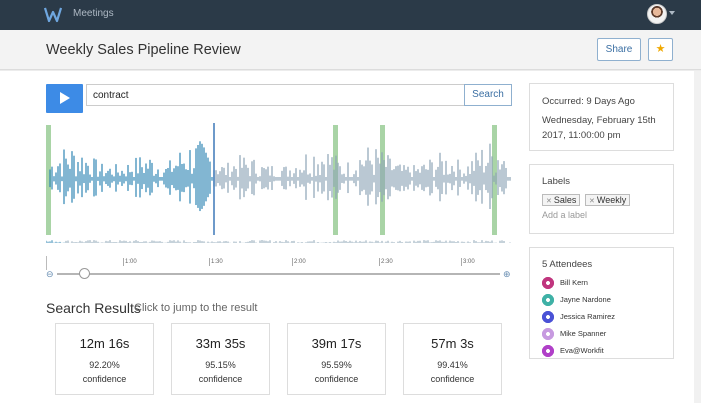 The width and height of the screenshot is (701, 403). Describe the element at coordinates (336, 343) in the screenshot. I see `result-time: 39m 17s` at that location.